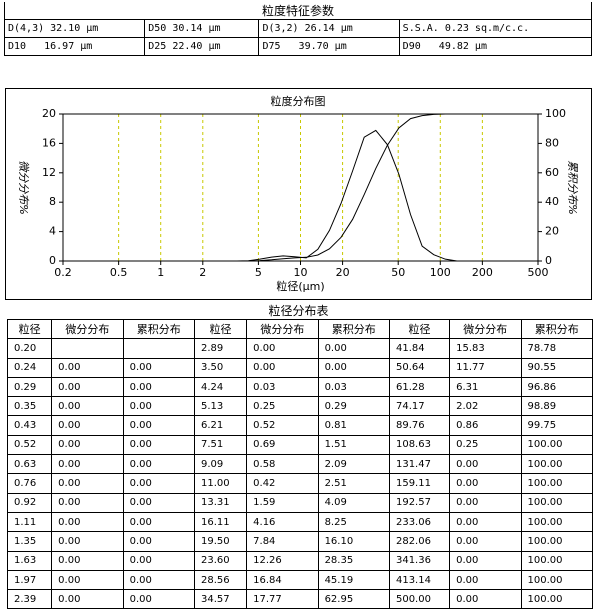  Describe the element at coordinates (353, 445) in the screenshot. I see `table-cell: 1.51` at that location.